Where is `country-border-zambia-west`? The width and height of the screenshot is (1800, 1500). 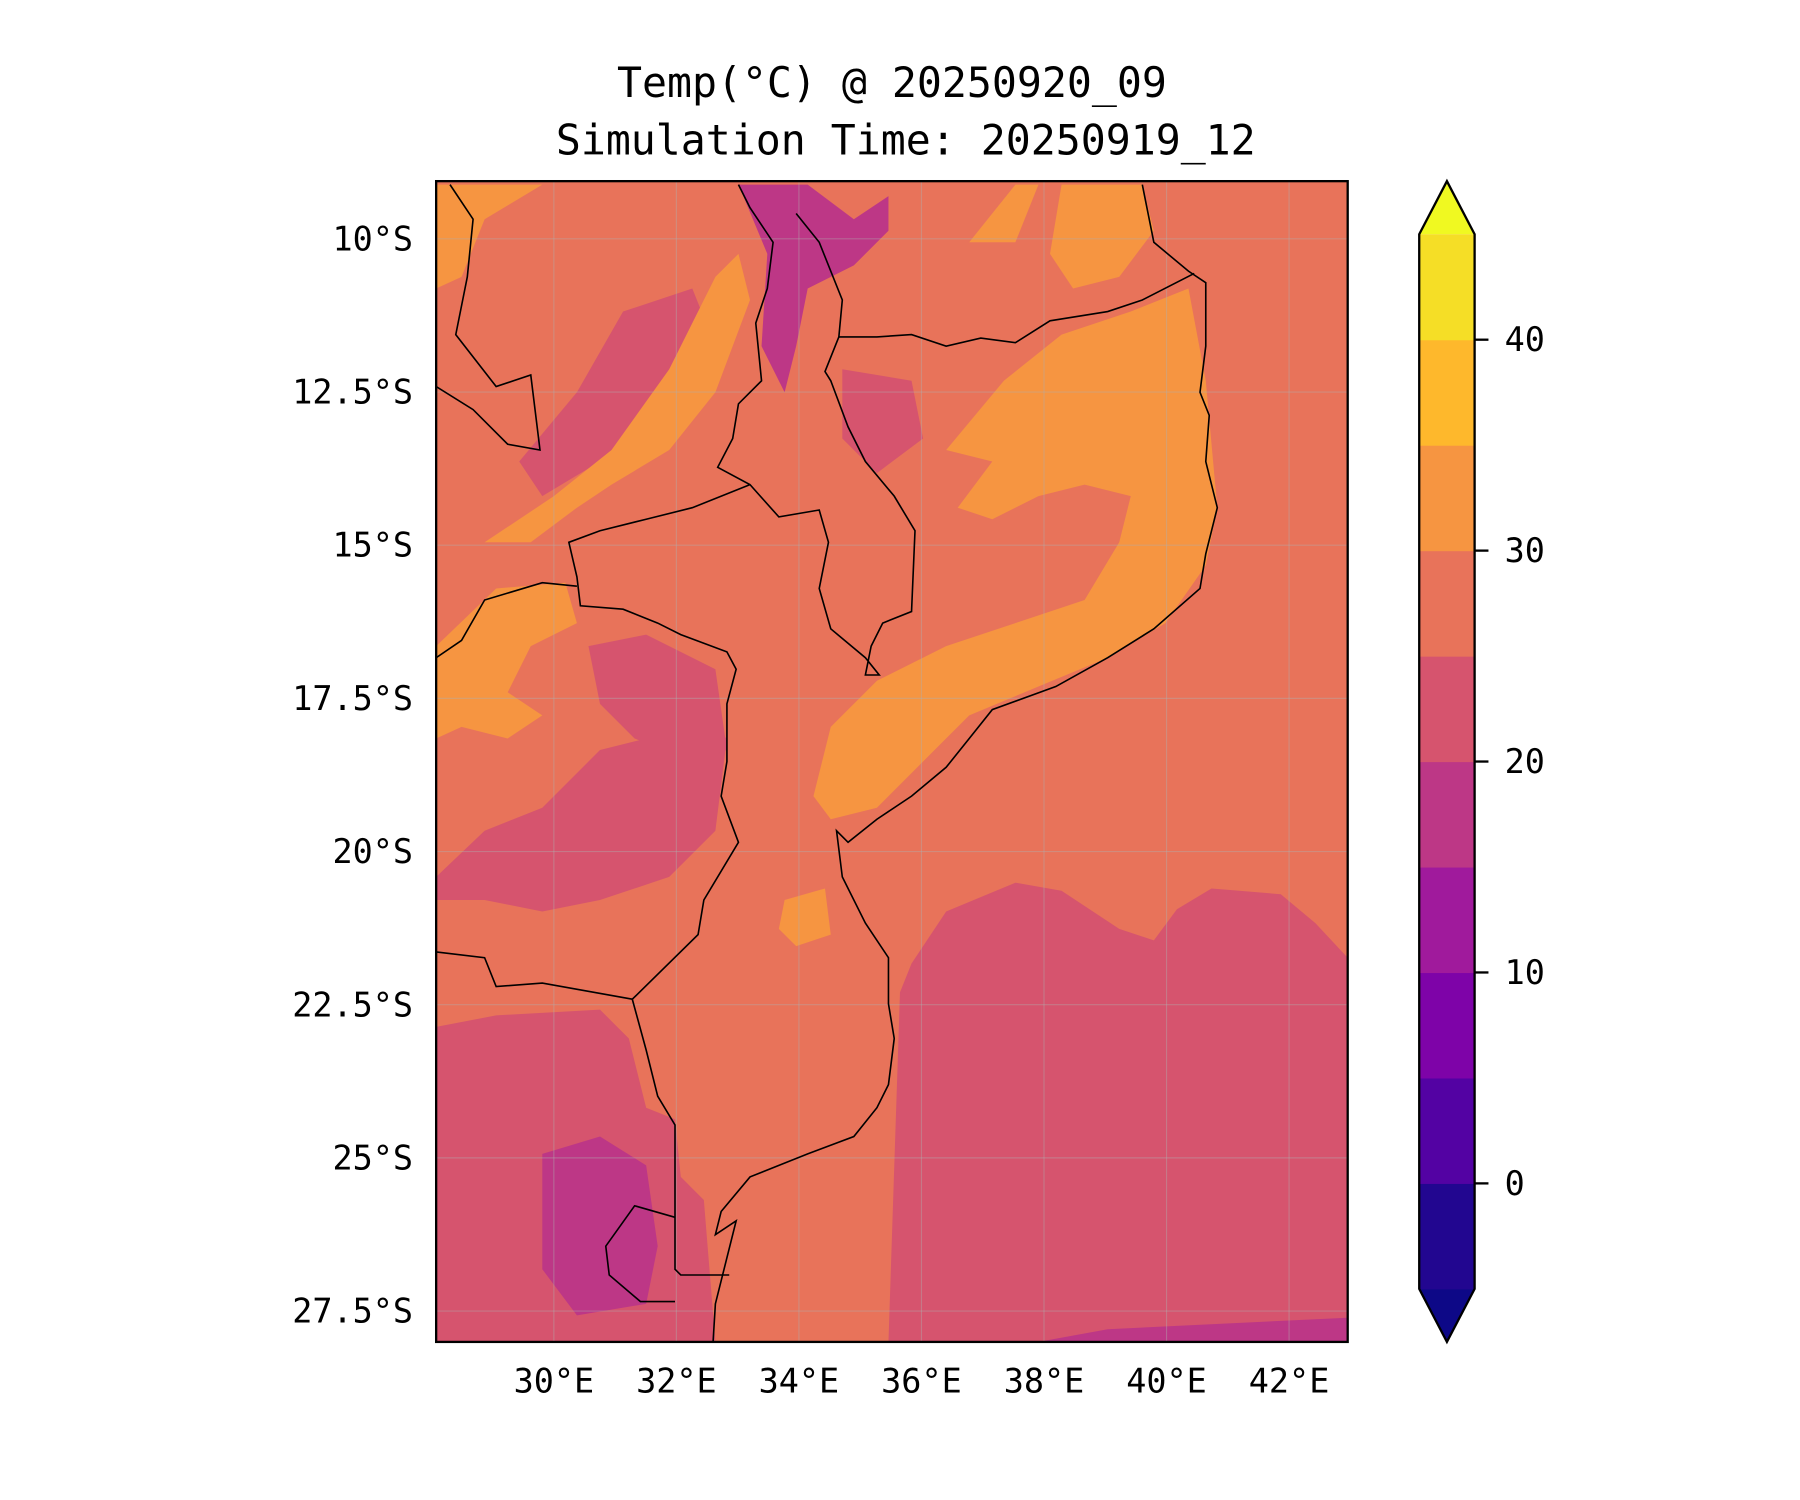
country-border-zambia-west is located at coordinates (507, 620).